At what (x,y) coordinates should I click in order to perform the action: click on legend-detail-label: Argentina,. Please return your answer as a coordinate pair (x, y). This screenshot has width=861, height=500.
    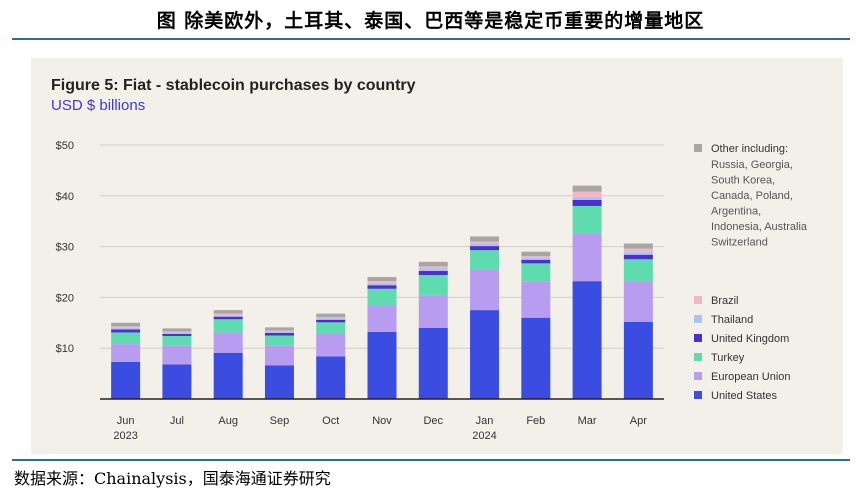
    Looking at the image, I should click on (736, 212).